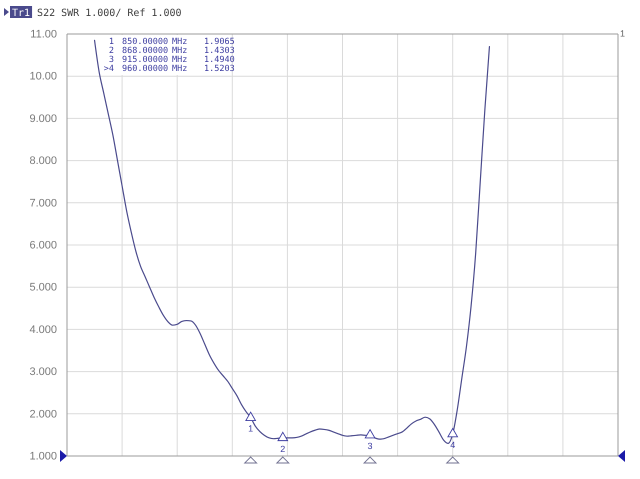 The height and width of the screenshot is (479, 640). I want to click on series-label: 3, so click(370, 446).